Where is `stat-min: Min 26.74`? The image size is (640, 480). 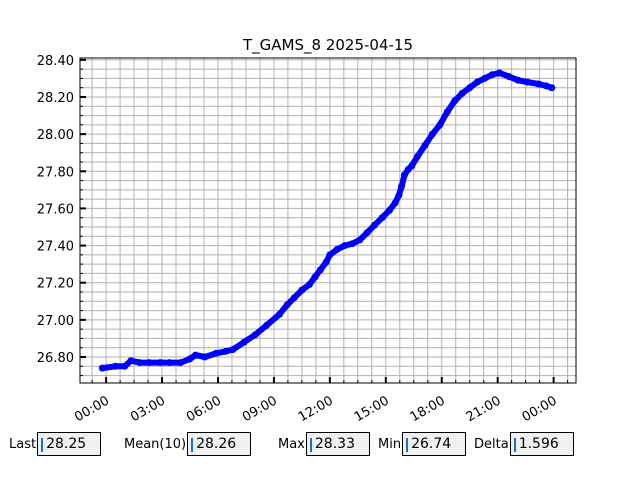 stat-min: Min 26.74 is located at coordinates (422, 444).